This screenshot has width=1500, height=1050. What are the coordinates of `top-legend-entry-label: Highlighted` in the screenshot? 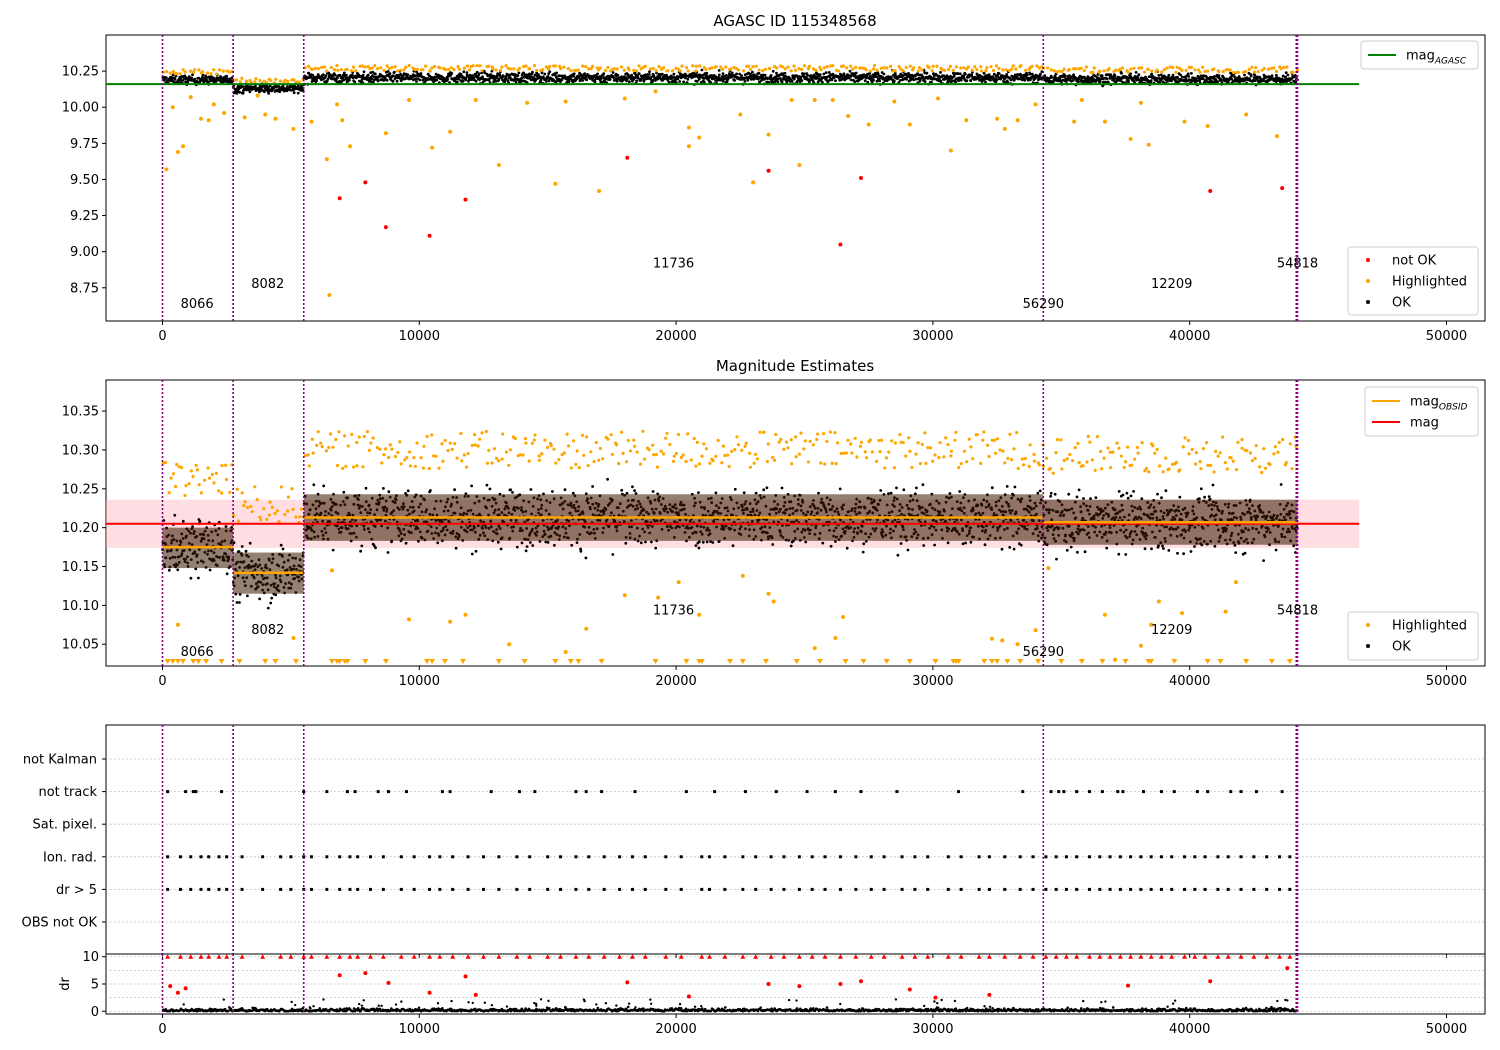 It's located at (1429, 282).